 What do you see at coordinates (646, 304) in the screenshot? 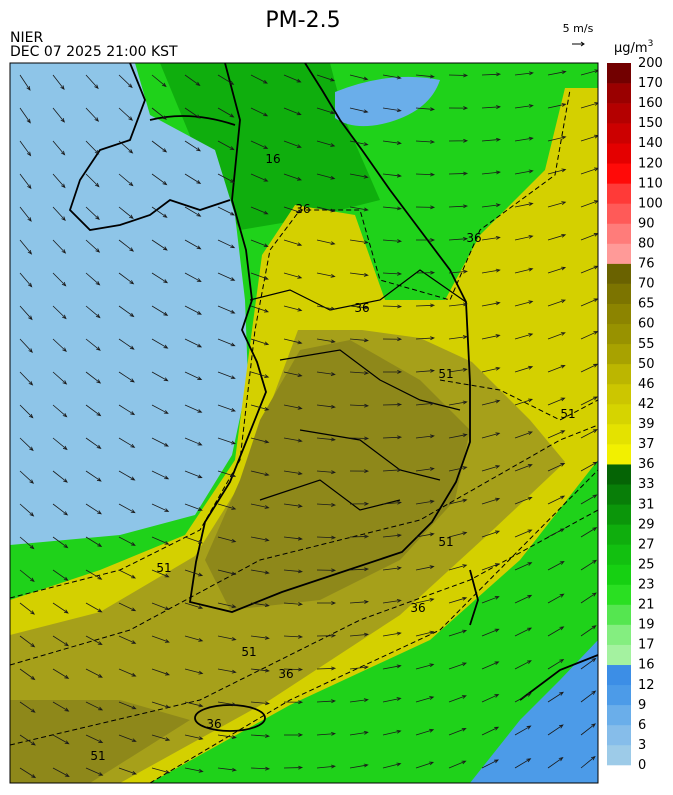
I see `colorbar-tick-label: 65` at bounding box center [646, 304].